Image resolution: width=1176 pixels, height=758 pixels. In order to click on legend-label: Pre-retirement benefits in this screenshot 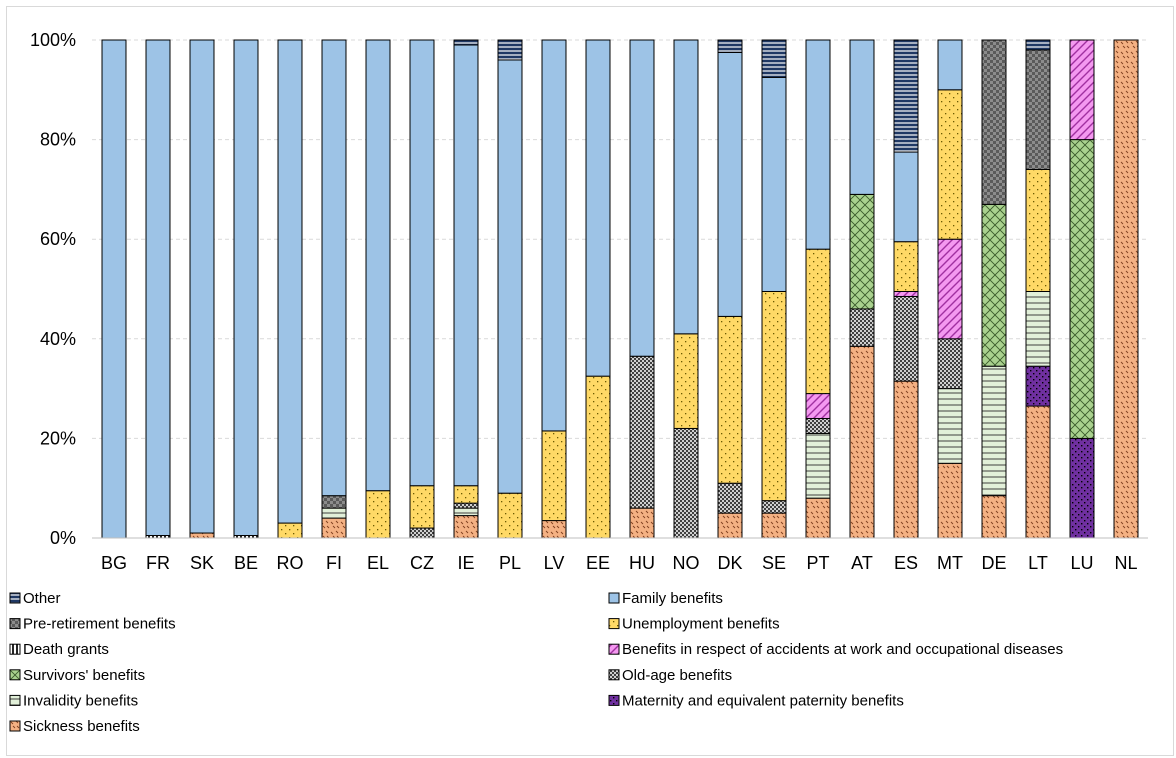, I will do `click(99, 624)`.